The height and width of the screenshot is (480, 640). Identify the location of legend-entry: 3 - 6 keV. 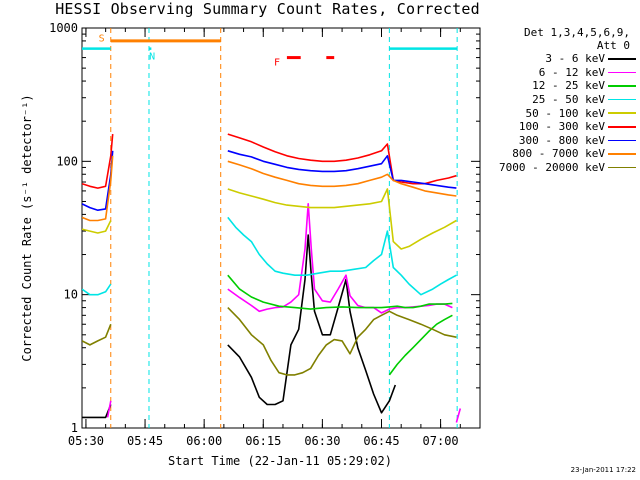
(559, 59).